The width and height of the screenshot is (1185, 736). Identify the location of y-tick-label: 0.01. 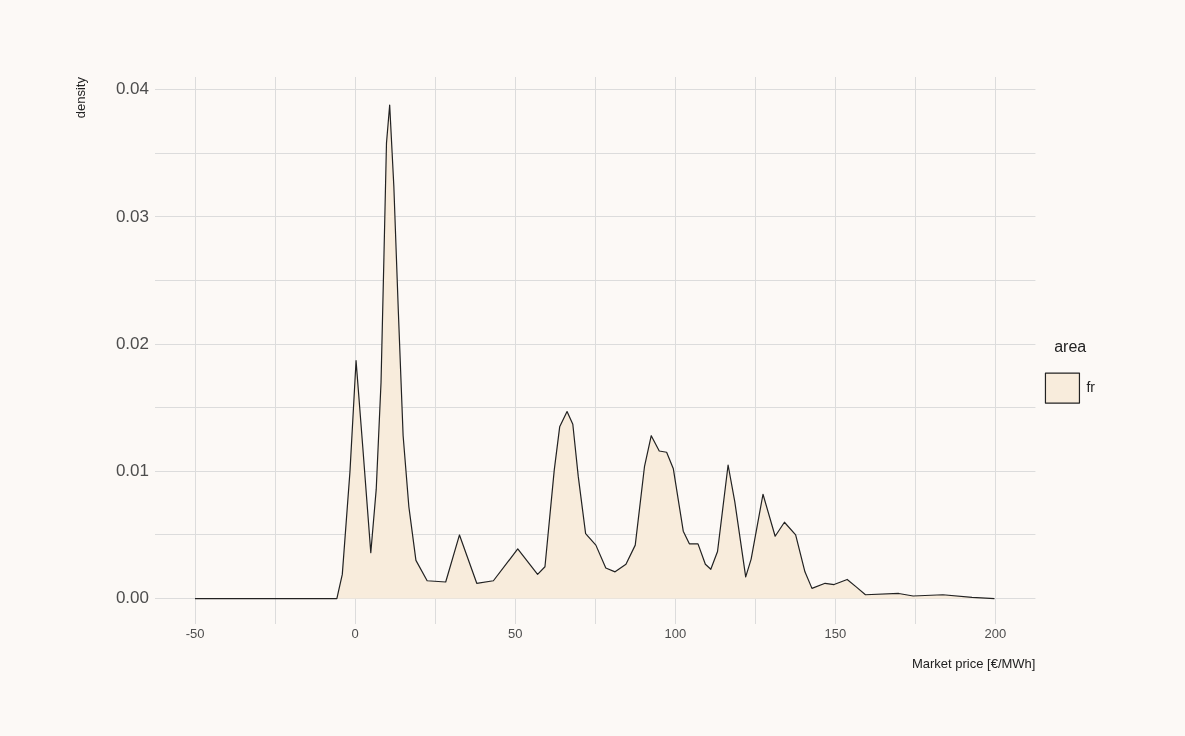
(132, 471).